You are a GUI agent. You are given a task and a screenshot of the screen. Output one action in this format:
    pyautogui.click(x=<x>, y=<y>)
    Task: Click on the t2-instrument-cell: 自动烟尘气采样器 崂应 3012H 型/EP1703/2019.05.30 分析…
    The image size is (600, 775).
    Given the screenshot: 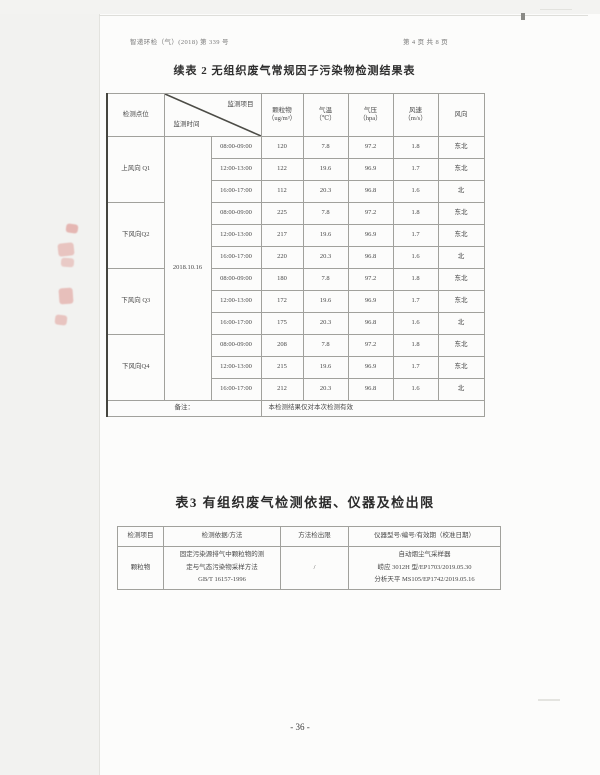 What is the action you would take?
    pyautogui.click(x=424, y=568)
    